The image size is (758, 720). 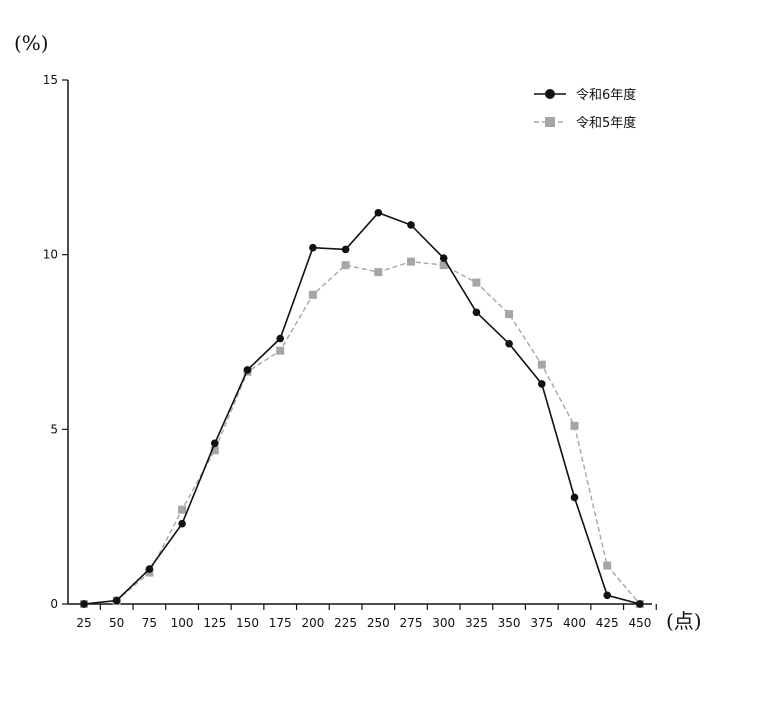 I want to click on legend-label: 令和5年度, so click(x=606, y=123).